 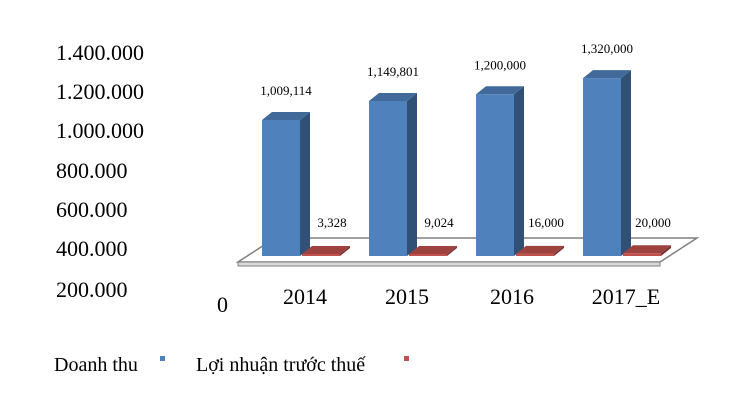 What do you see at coordinates (439, 222) in the screenshot?
I see `data-label-profit: 9,024` at bounding box center [439, 222].